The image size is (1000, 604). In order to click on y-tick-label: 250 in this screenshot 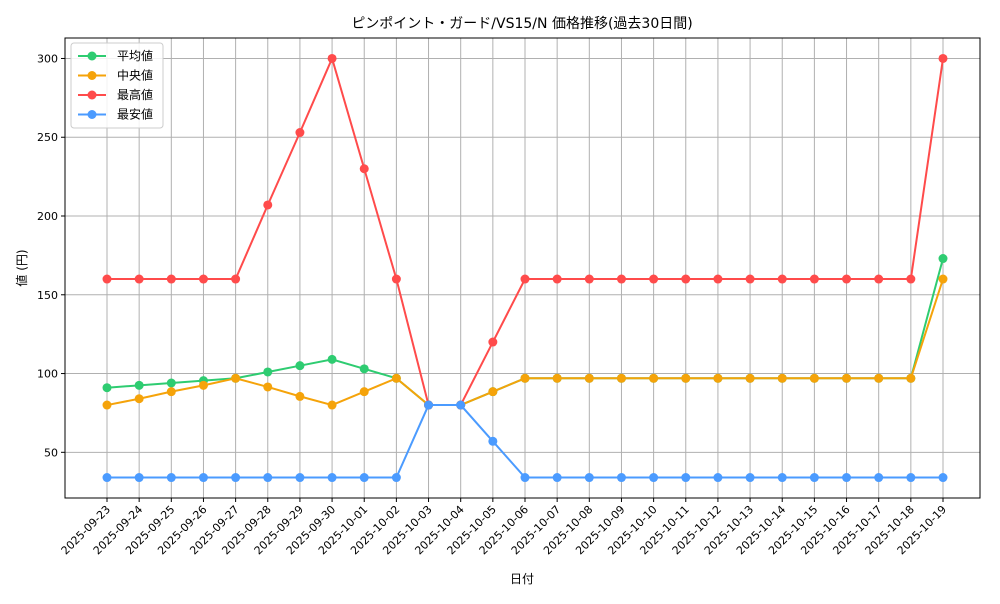, I will do `click(47, 137)`.